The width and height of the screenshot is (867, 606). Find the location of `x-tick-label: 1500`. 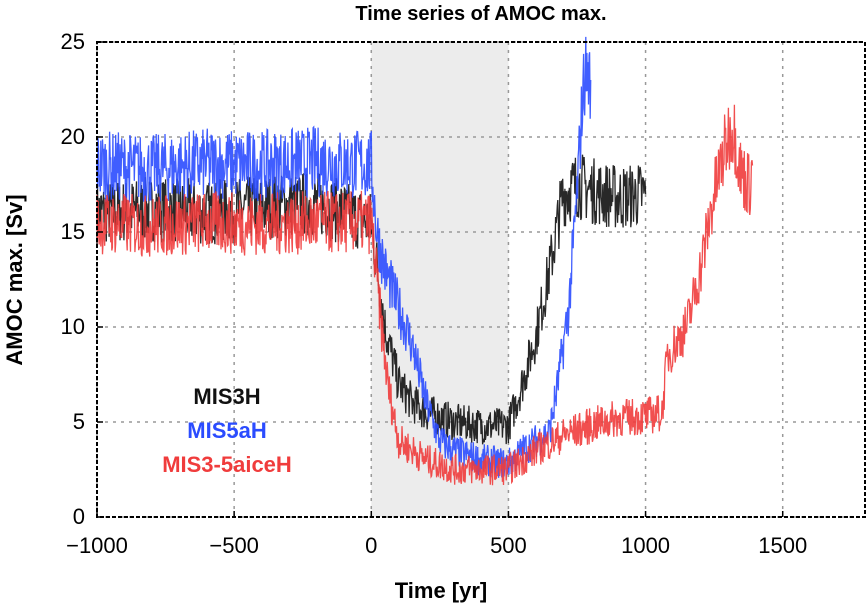

x-tick-label: 1500 is located at coordinates (782, 545).